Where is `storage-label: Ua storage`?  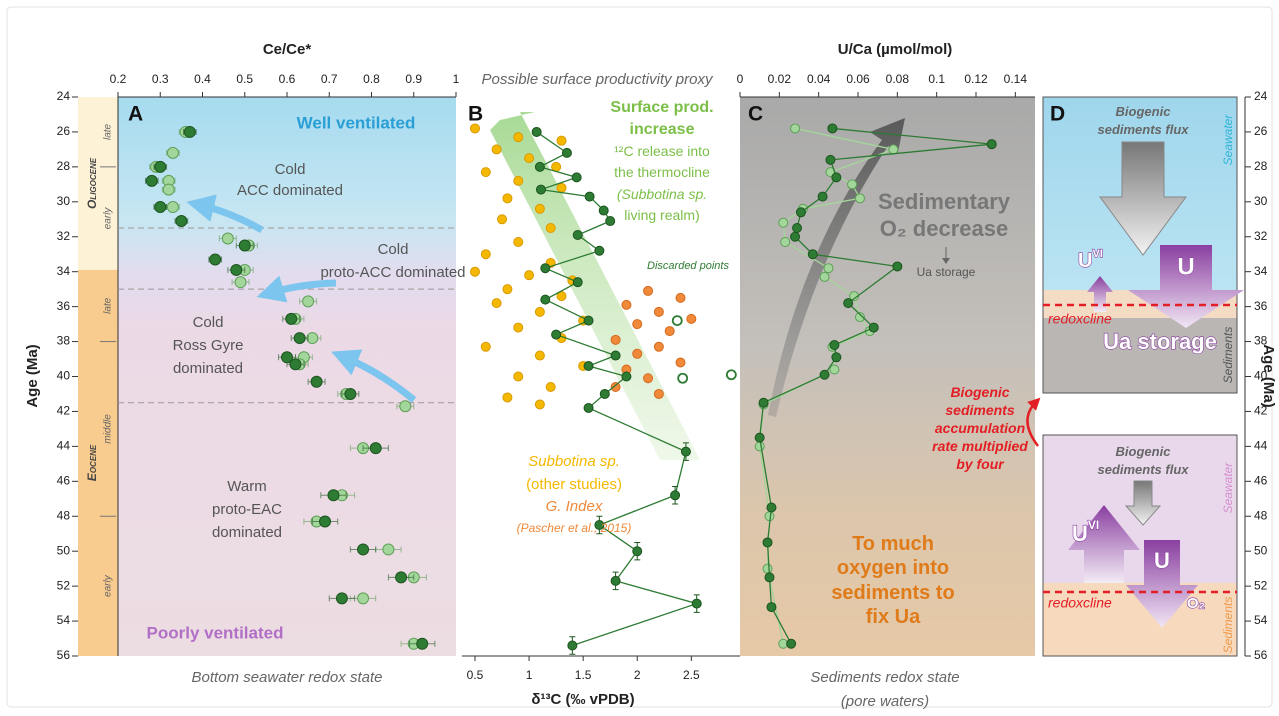 storage-label: Ua storage is located at coordinates (1160, 341).